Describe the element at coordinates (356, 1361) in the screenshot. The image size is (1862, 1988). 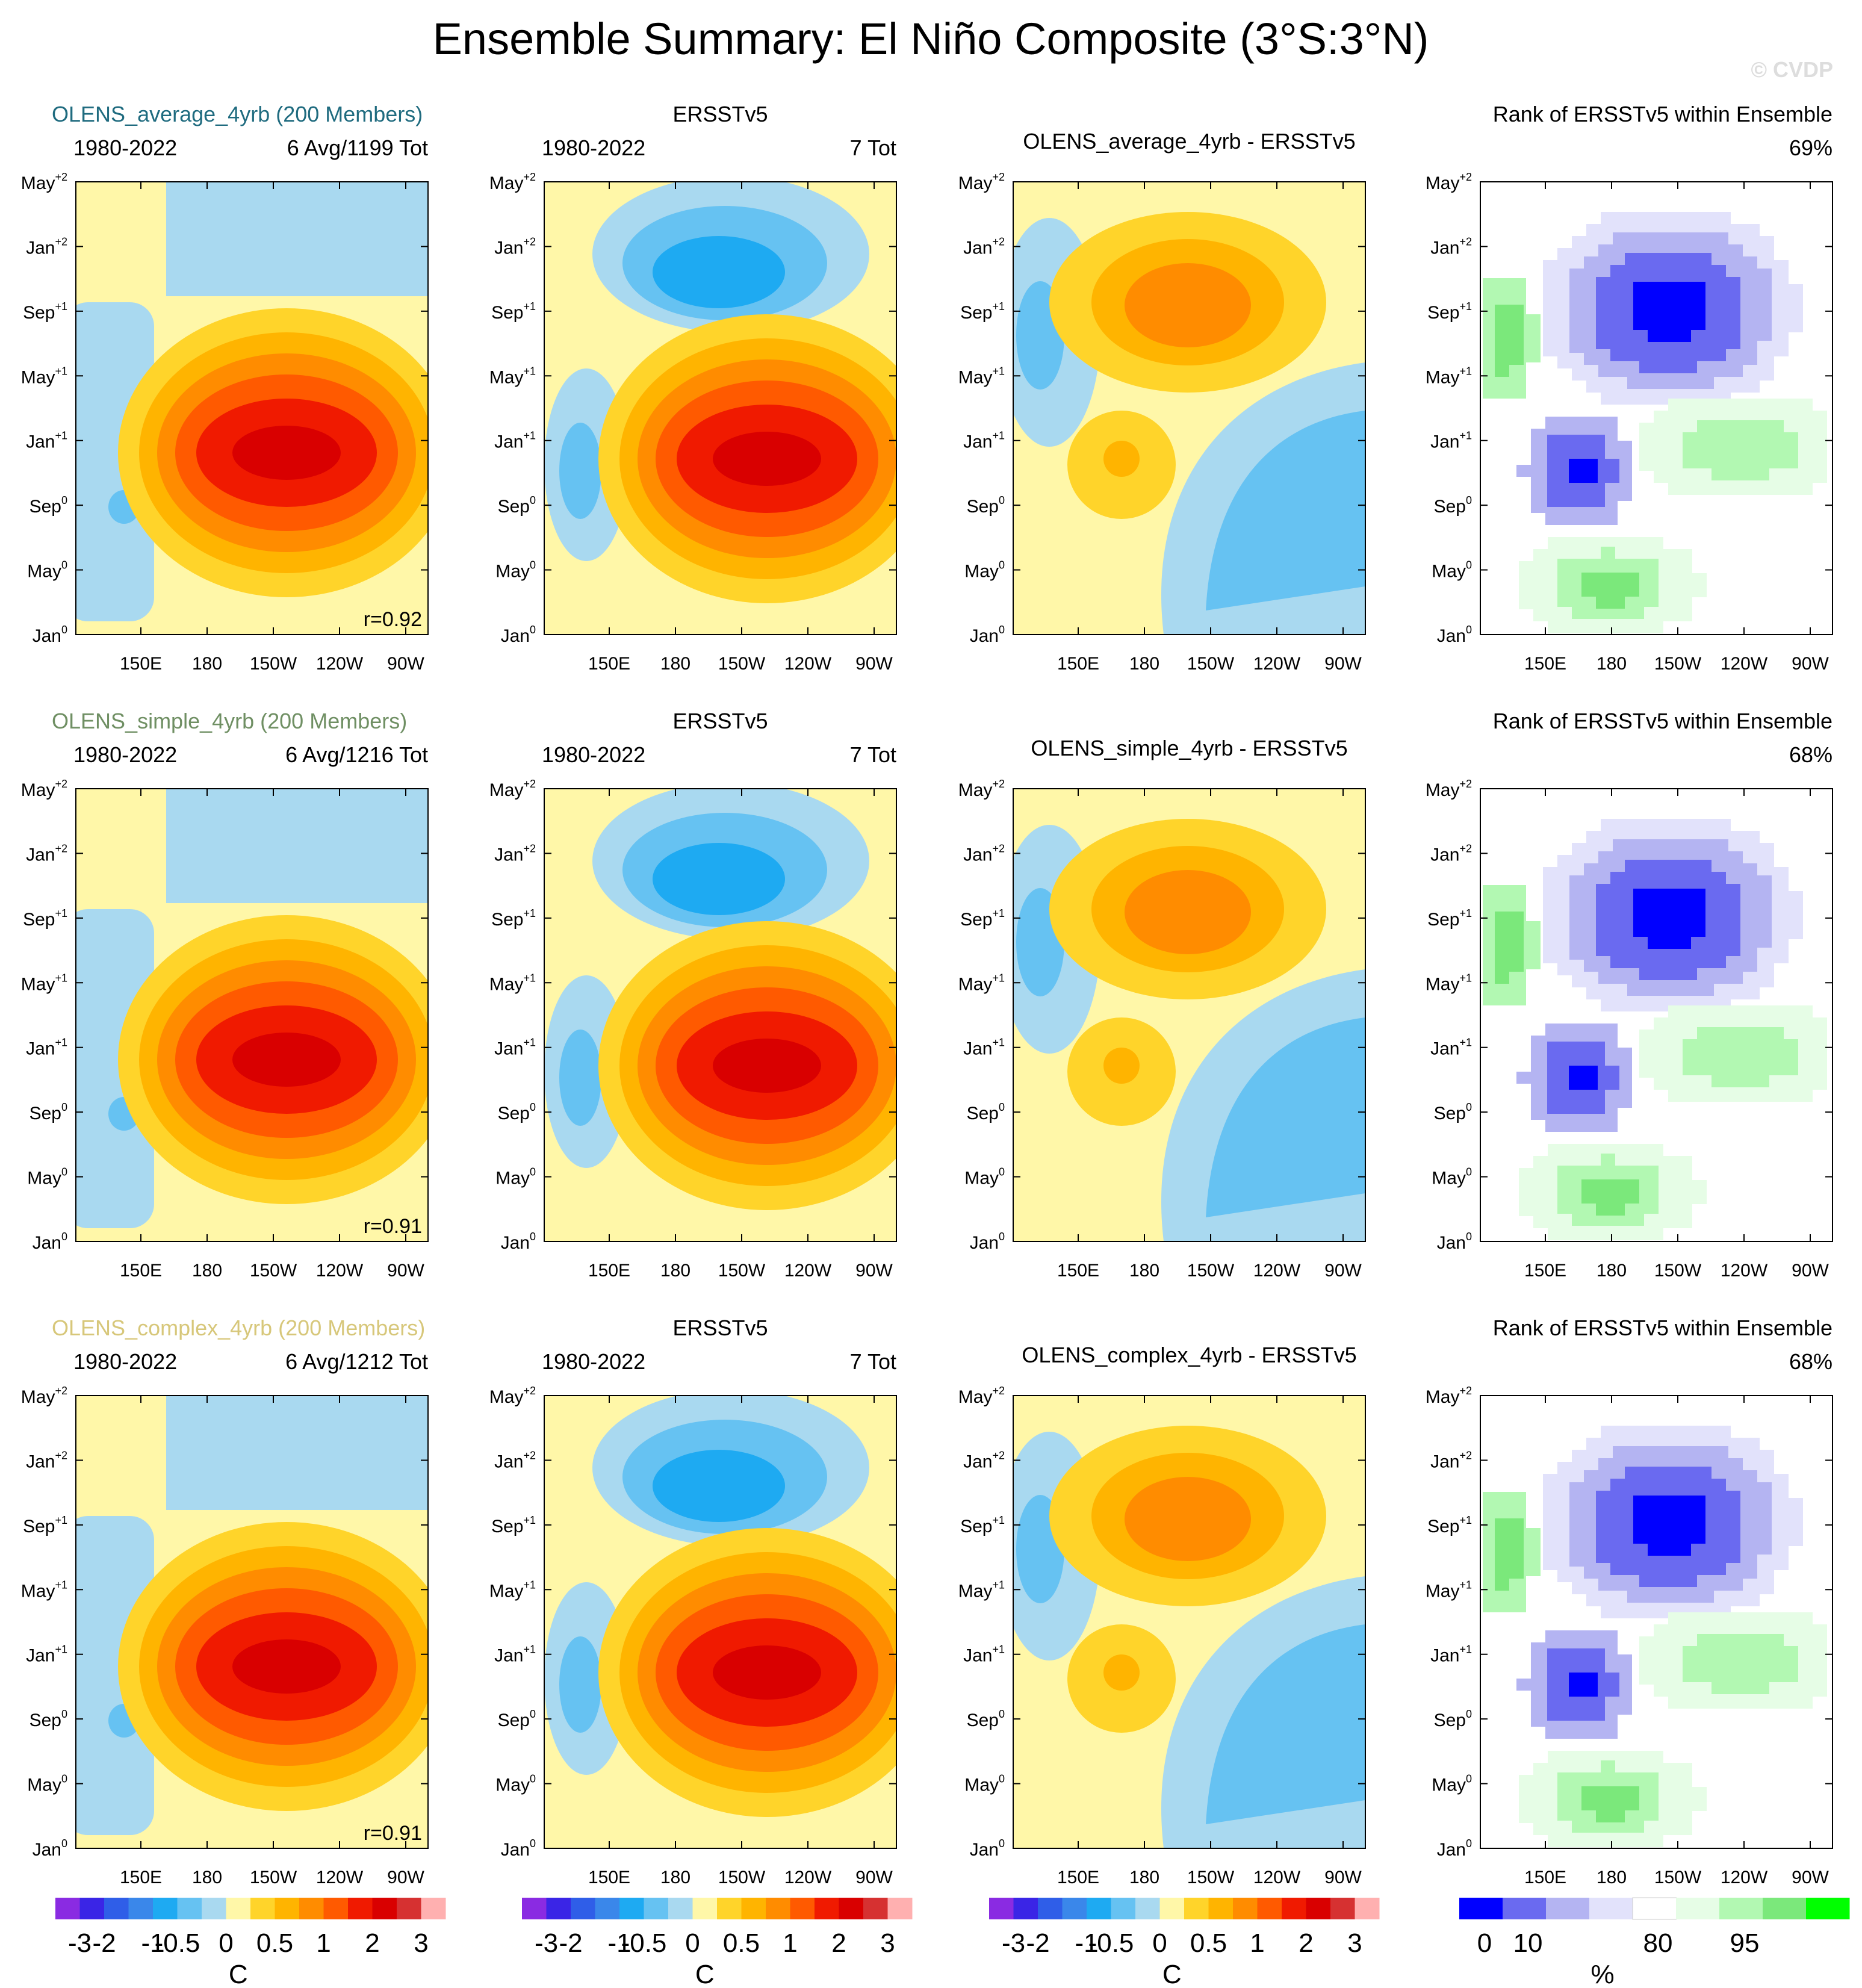
I see `avg-count-label: 6 Avg/1212 Tot` at that location.